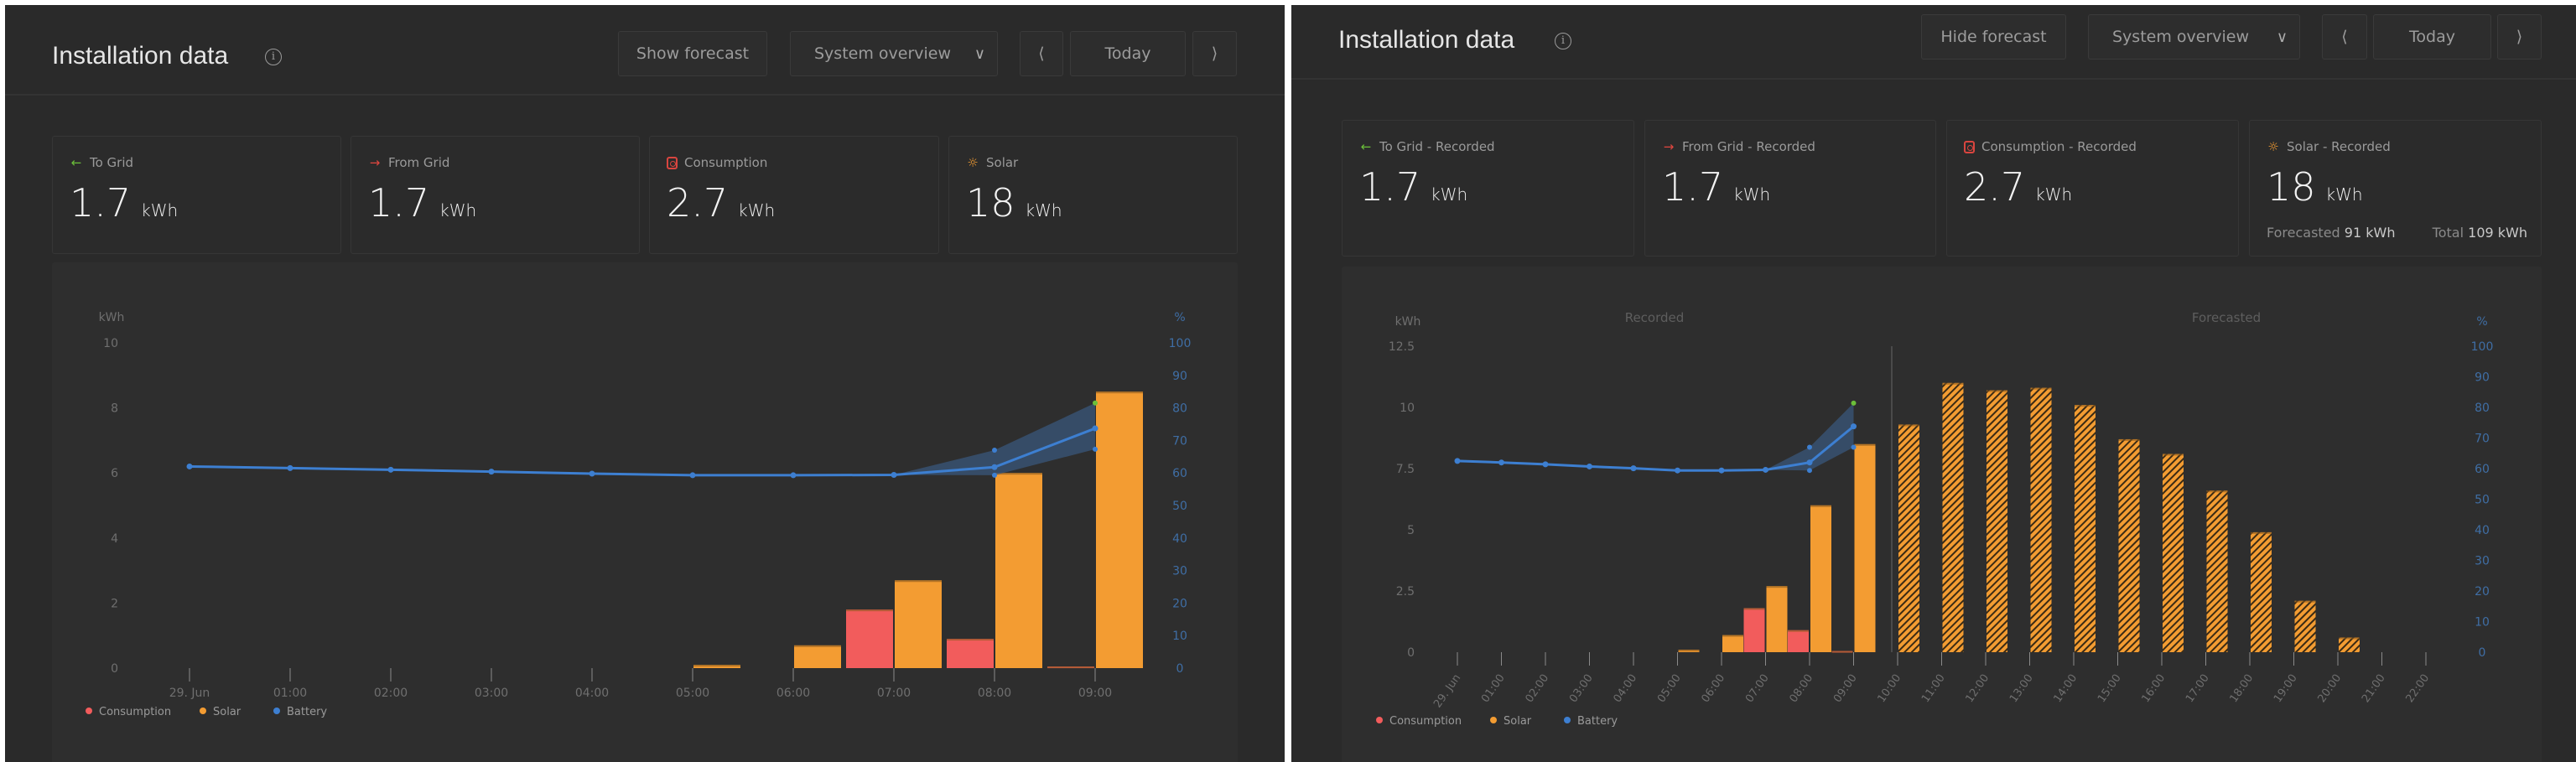 This screenshot has width=2576, height=762. What do you see at coordinates (1994, 37) in the screenshot?
I see `hide-forecast-button: Hide forecast` at bounding box center [1994, 37].